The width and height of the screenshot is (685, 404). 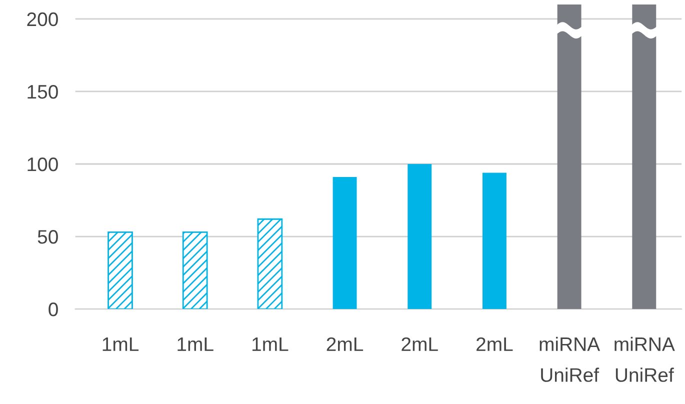 What do you see at coordinates (48, 237) in the screenshot?
I see `y-tick-label: 50` at bounding box center [48, 237].